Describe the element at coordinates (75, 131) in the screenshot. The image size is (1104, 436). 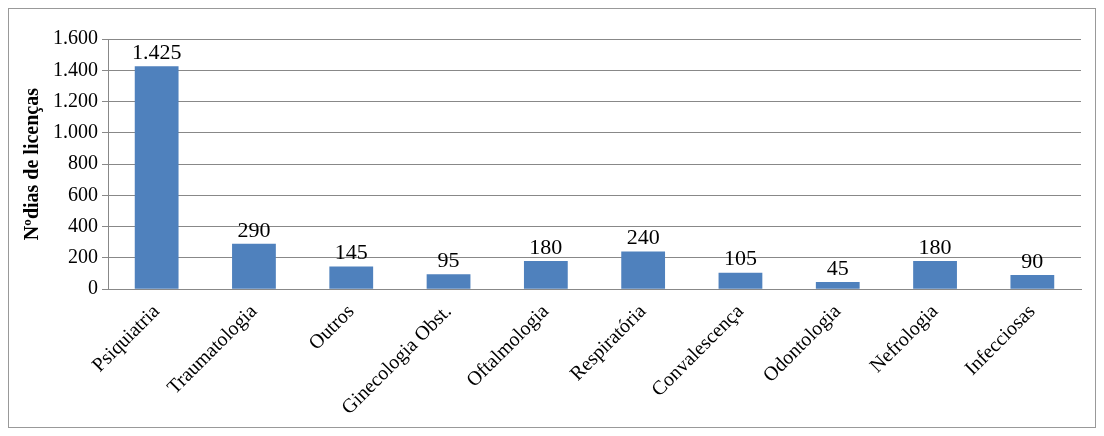
I see `y-tick-label: 1.000` at that location.